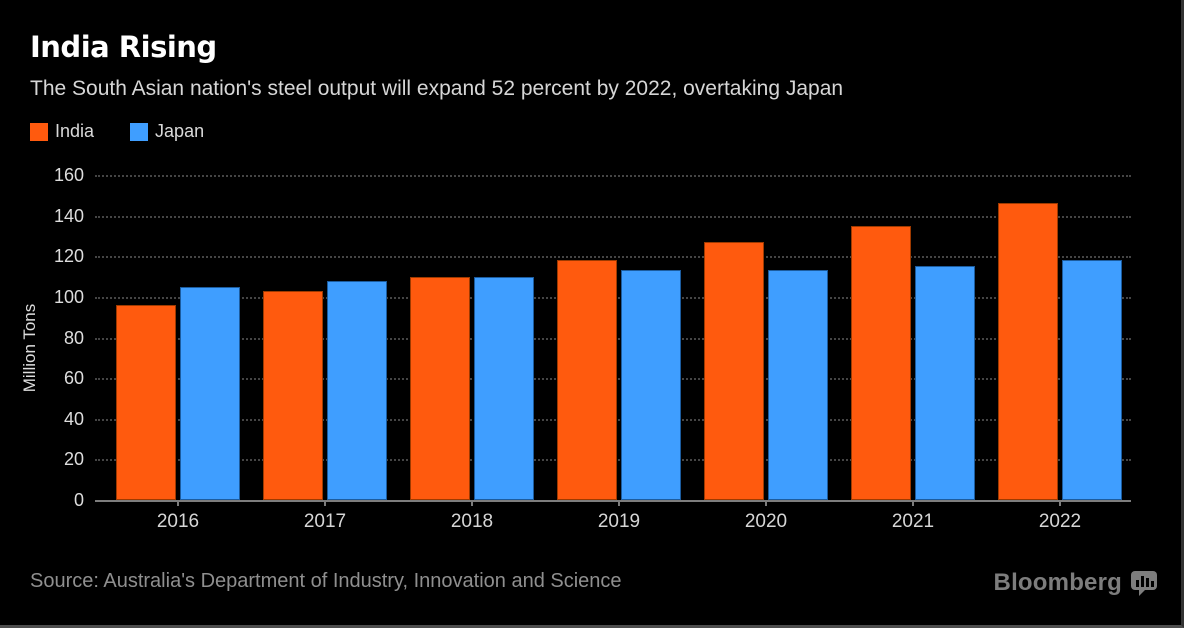  I want to click on bar-group-2022, so click(1060, 337).